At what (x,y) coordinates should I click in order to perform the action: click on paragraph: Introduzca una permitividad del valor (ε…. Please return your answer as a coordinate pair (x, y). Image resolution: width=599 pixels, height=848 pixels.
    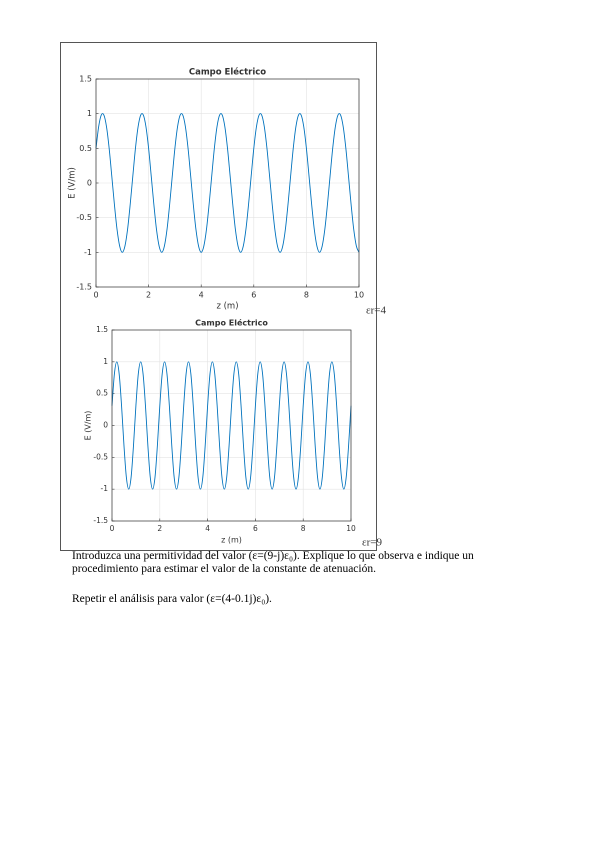
    Looking at the image, I should click on (273, 562).